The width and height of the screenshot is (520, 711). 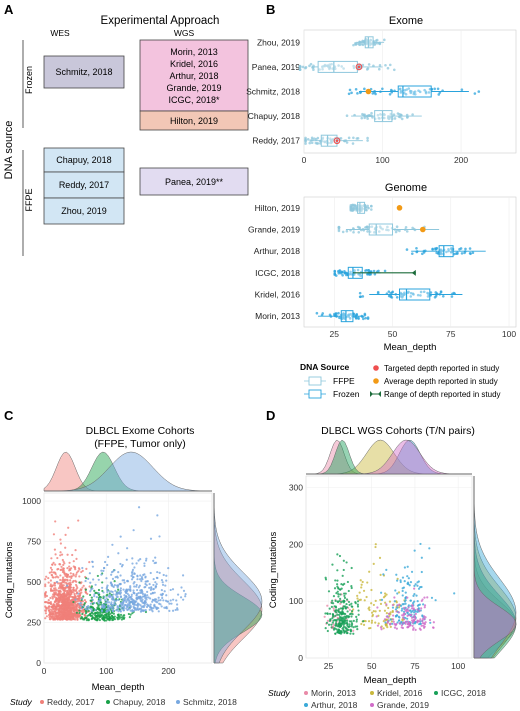 What do you see at coordinates (184, 33) in the screenshot?
I see `col-label-wgs: WGS` at bounding box center [184, 33].